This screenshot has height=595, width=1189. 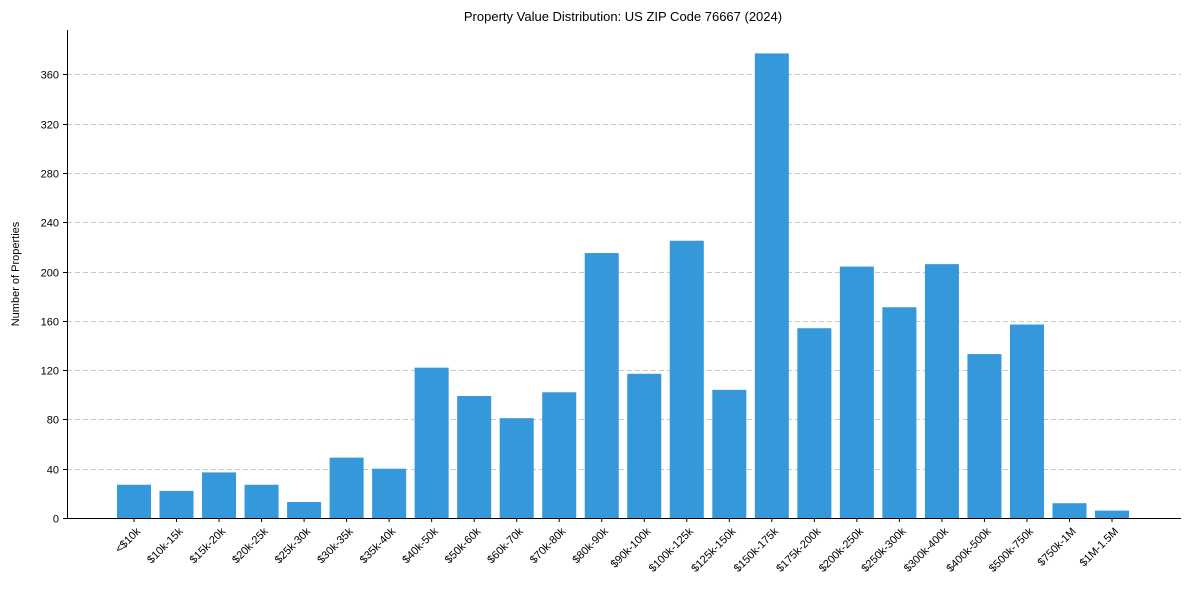 I want to click on x-tick-label: $80k-90k, so click(x=590, y=545).